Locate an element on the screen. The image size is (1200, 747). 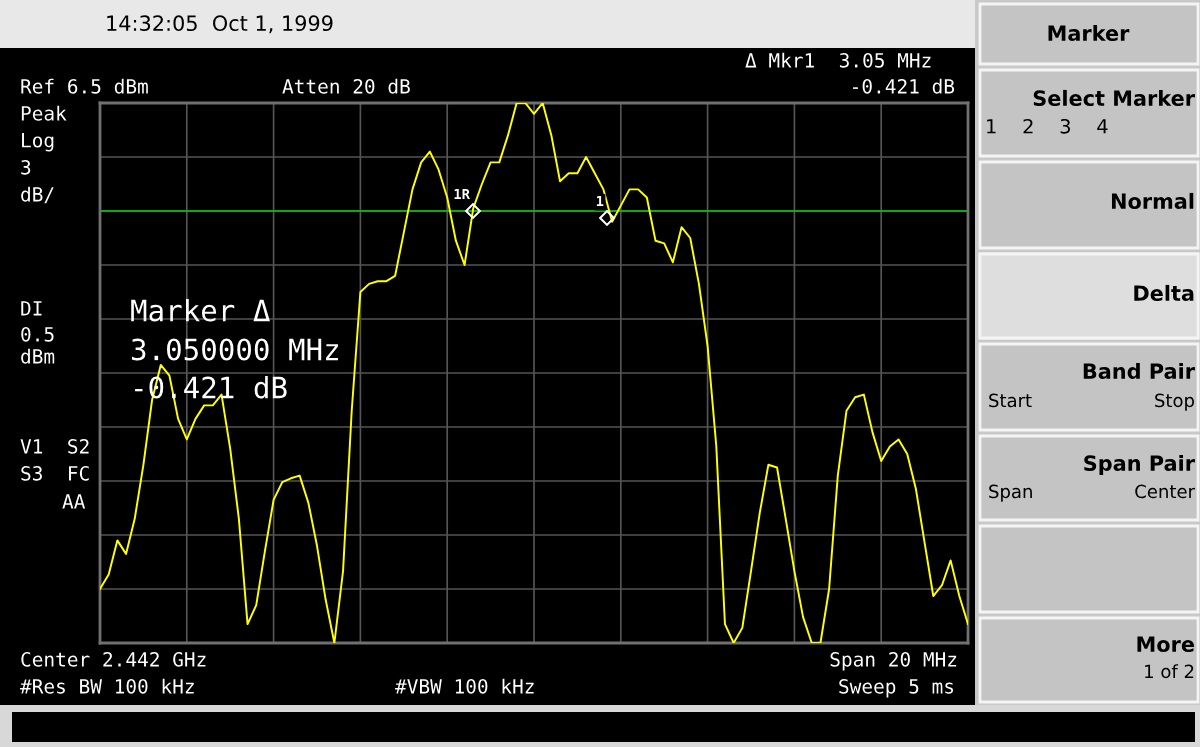
text: Span is located at coordinates (1010, 493).